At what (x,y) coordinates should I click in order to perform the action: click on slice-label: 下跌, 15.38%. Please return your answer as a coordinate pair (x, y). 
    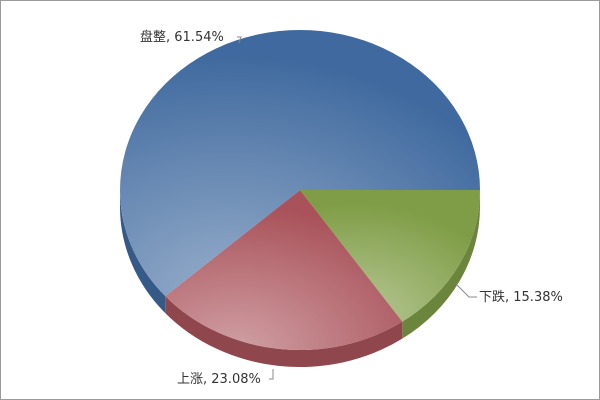
    Looking at the image, I should click on (521, 297).